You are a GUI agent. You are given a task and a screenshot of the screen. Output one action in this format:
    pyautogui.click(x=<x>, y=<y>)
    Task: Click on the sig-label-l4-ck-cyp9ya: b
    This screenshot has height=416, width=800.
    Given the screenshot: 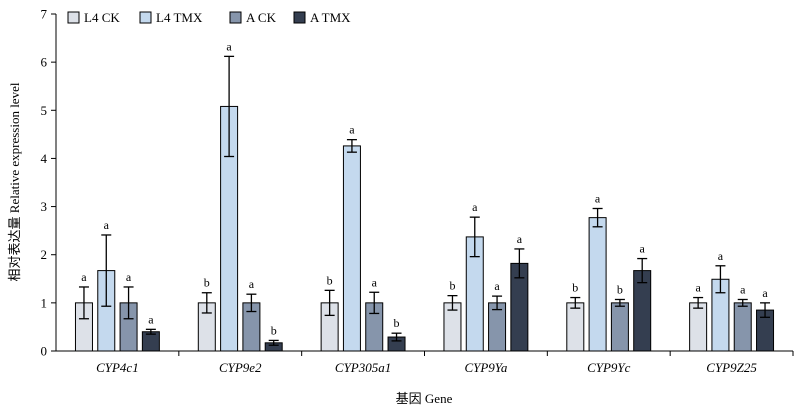 What is the action you would take?
    pyautogui.click(x=452, y=286)
    